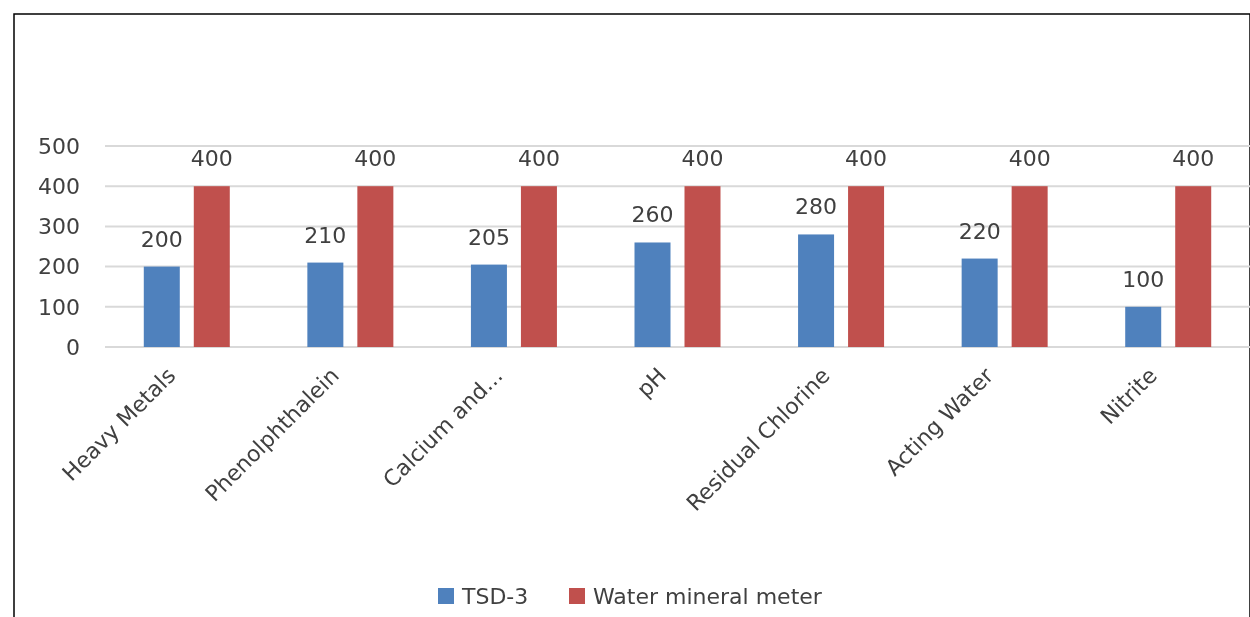  What do you see at coordinates (651, 382) in the screenshot?
I see `x-tick-label: pH` at bounding box center [651, 382].